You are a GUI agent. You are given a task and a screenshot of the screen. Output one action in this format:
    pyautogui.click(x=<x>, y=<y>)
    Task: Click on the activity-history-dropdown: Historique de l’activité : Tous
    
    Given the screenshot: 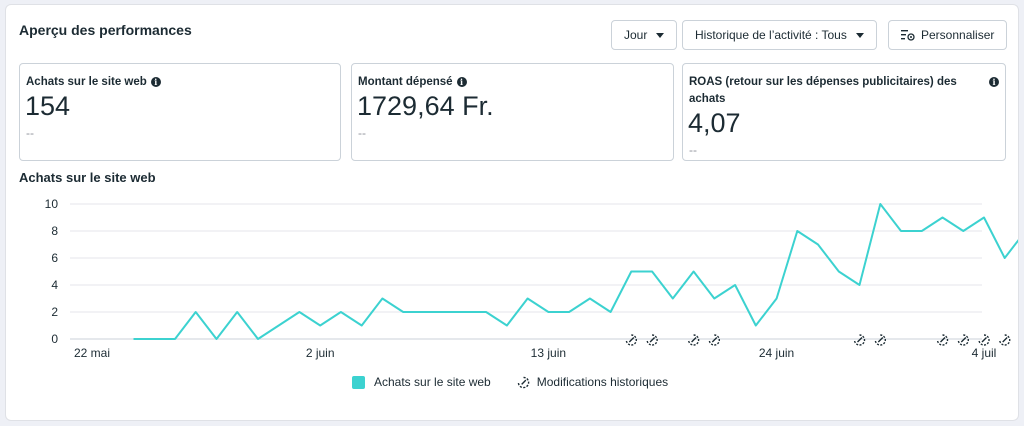 What is the action you would take?
    pyautogui.click(x=779, y=35)
    